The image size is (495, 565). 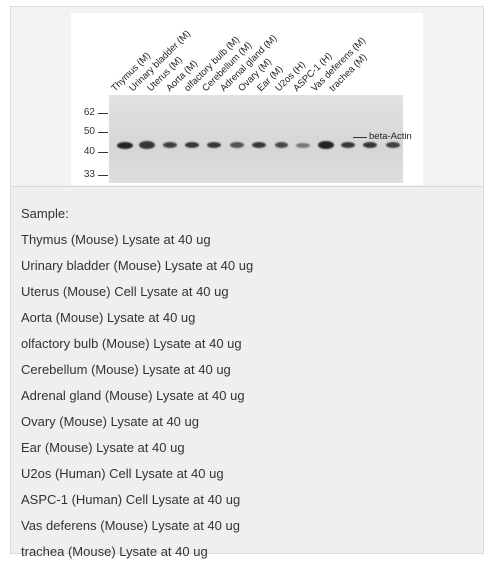 I want to click on legend-item: Vas deferens (Mouse) Lysate at 40 ug, so click(x=130, y=525).